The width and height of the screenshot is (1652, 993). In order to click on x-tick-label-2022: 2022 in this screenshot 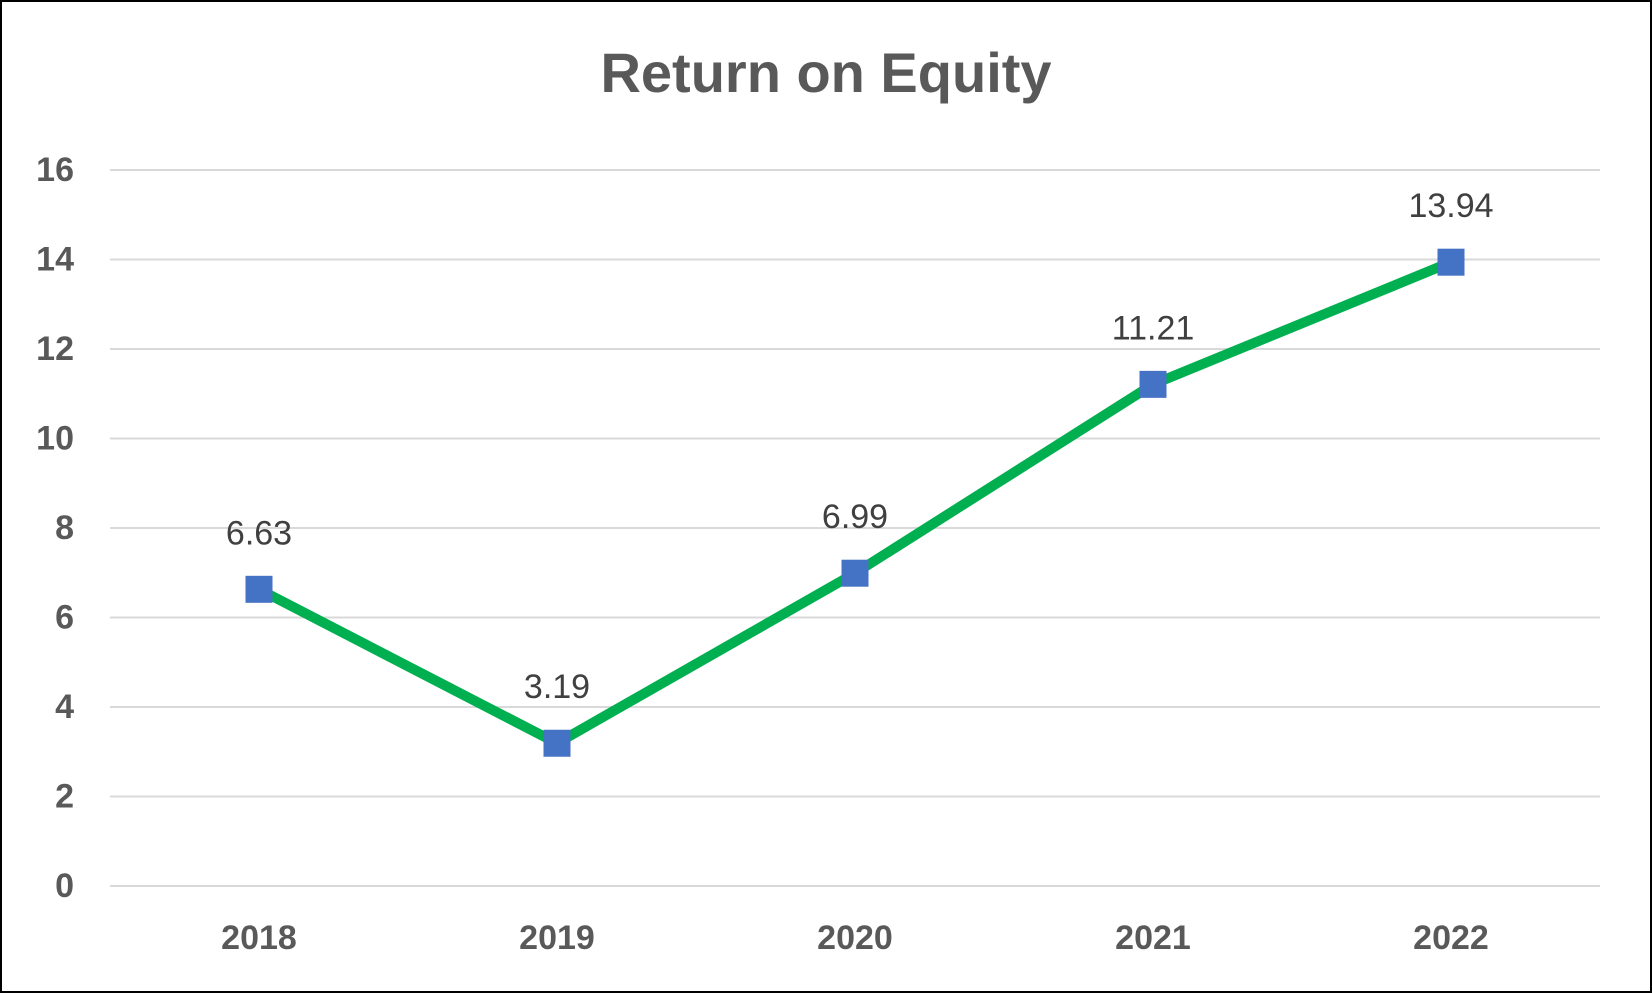, I will do `click(1451, 938)`.